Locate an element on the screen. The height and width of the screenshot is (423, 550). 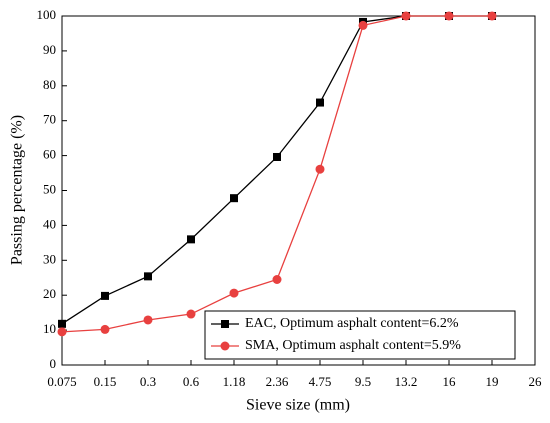
x-tick-label: 0.6 is located at coordinates (191, 381).